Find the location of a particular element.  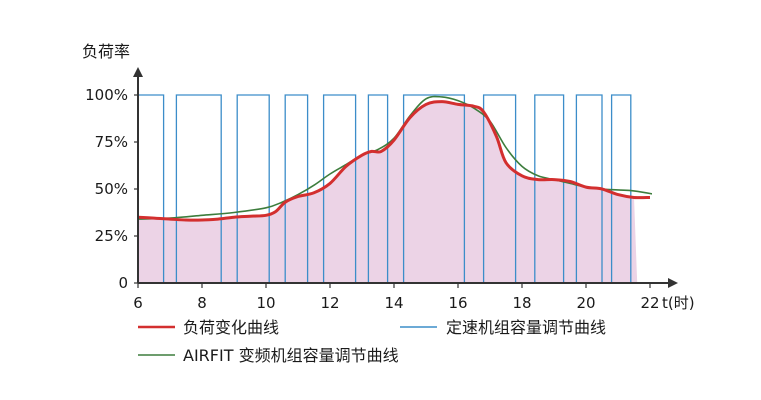

y-axis-label: 负荷率 is located at coordinates (106, 51).